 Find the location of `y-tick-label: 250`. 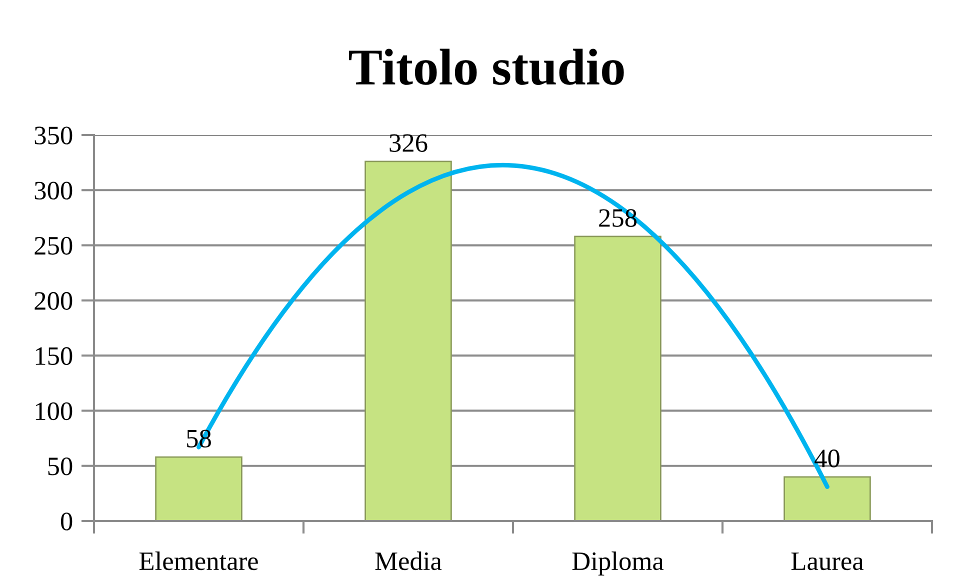

y-tick-label: 250 is located at coordinates (53, 245).